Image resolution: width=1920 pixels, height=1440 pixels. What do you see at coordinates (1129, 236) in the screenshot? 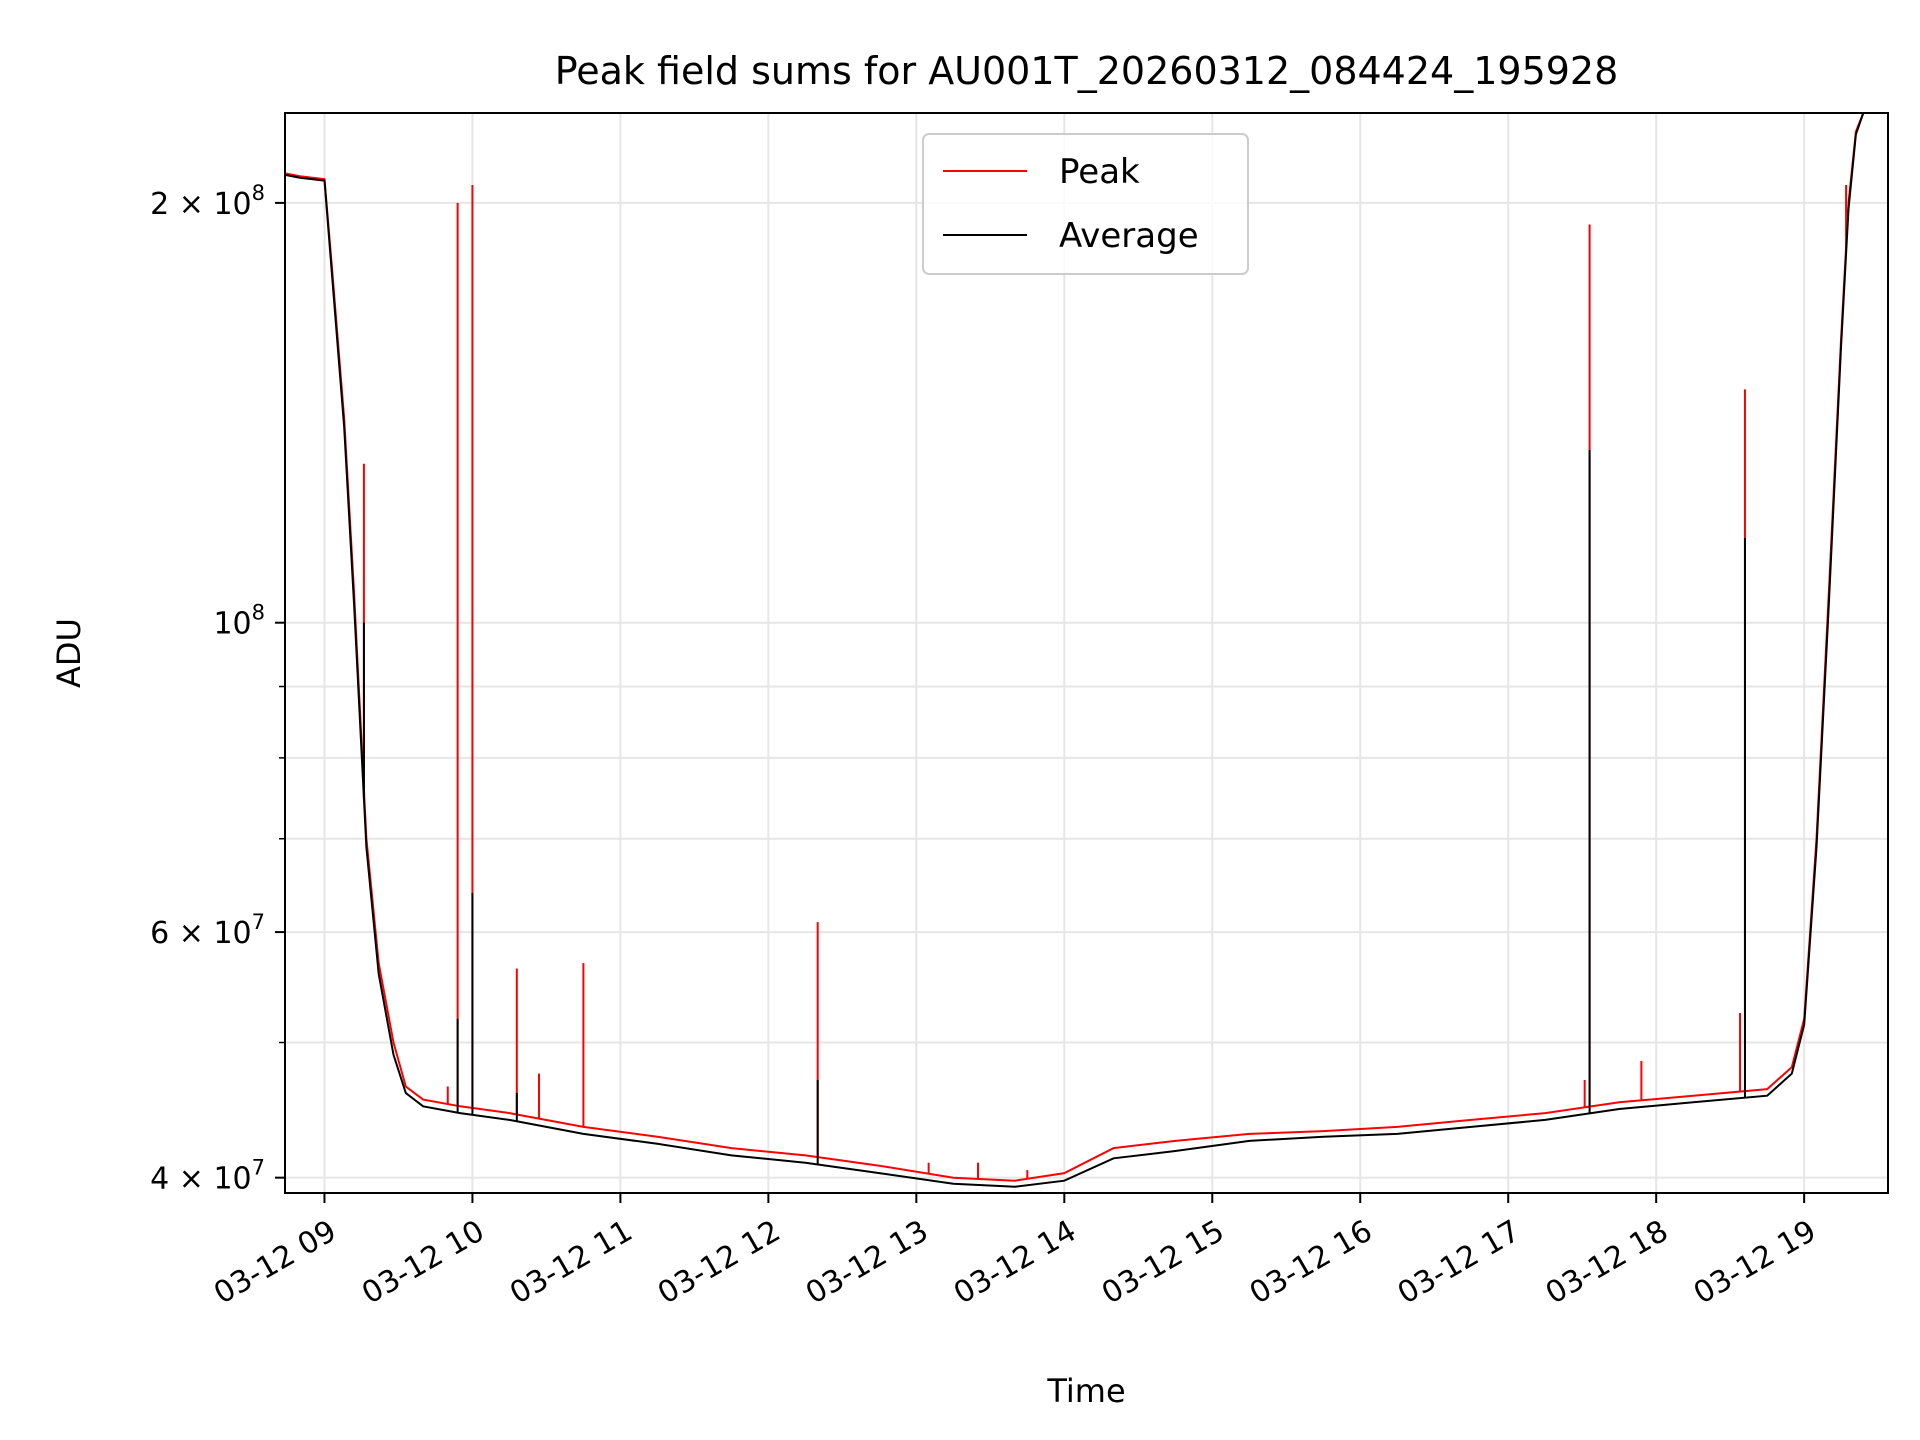
I see `legend-label-average: Average` at bounding box center [1129, 236].